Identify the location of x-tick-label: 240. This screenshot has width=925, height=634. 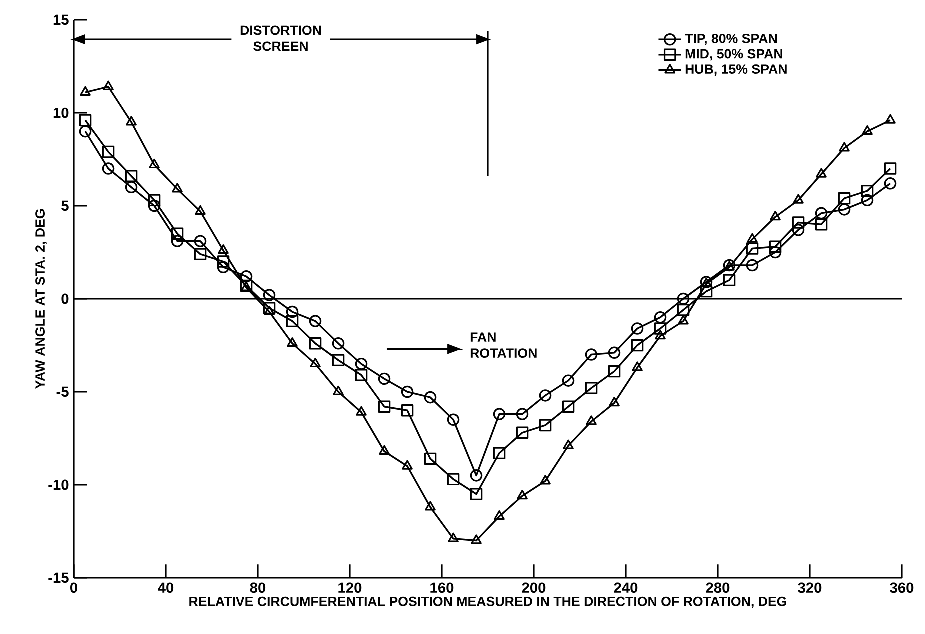
(626, 588).